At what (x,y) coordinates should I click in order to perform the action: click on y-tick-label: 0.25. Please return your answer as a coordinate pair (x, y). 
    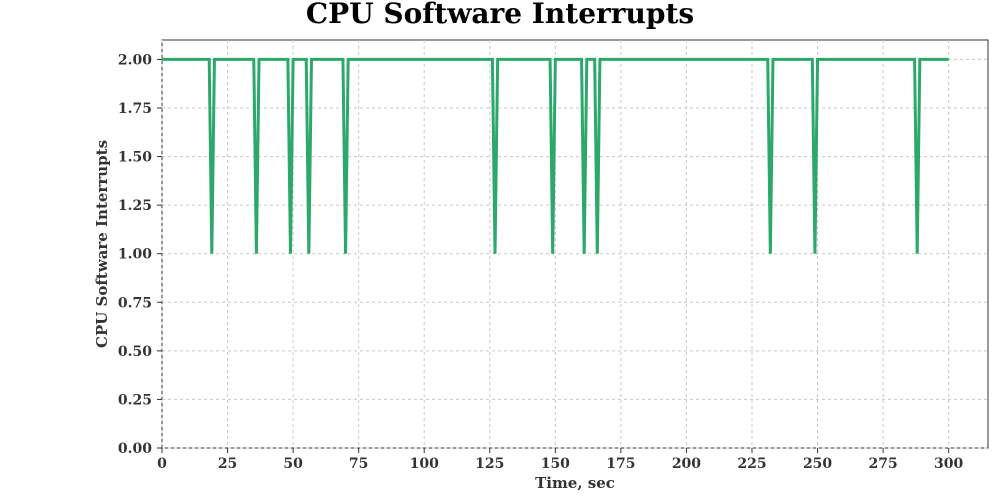
    Looking at the image, I should click on (135, 400).